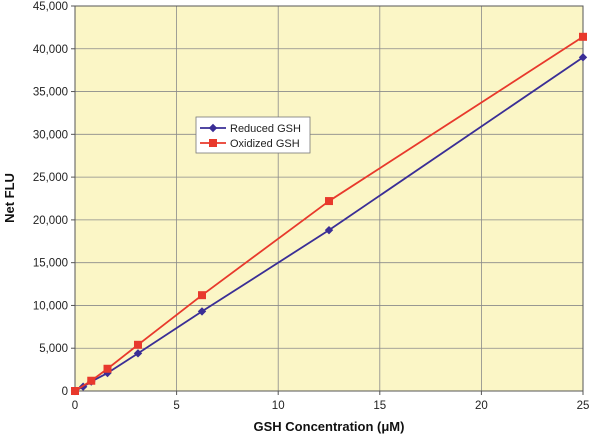 Image resolution: width=590 pixels, height=436 pixels. Describe the element at coordinates (53, 349) in the screenshot. I see `y-tick-label: 5,000` at that location.